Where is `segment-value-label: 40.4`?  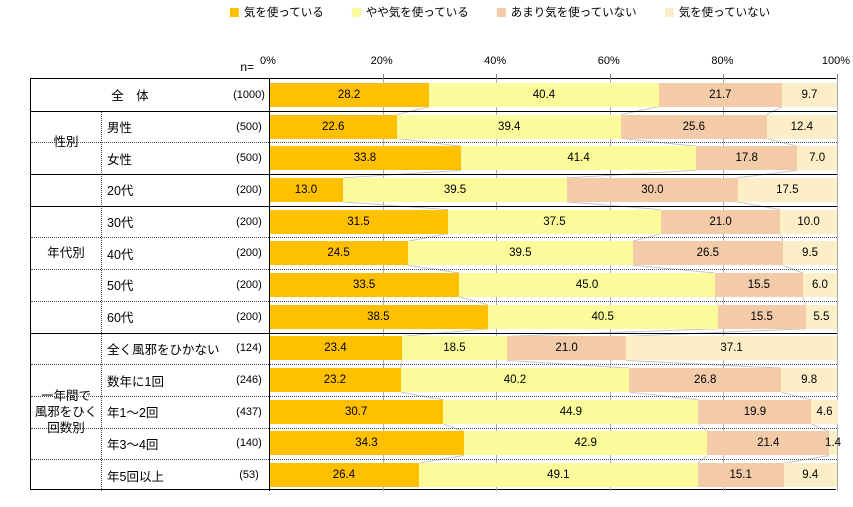 segment-value-label: 40.4 is located at coordinates (544, 94).